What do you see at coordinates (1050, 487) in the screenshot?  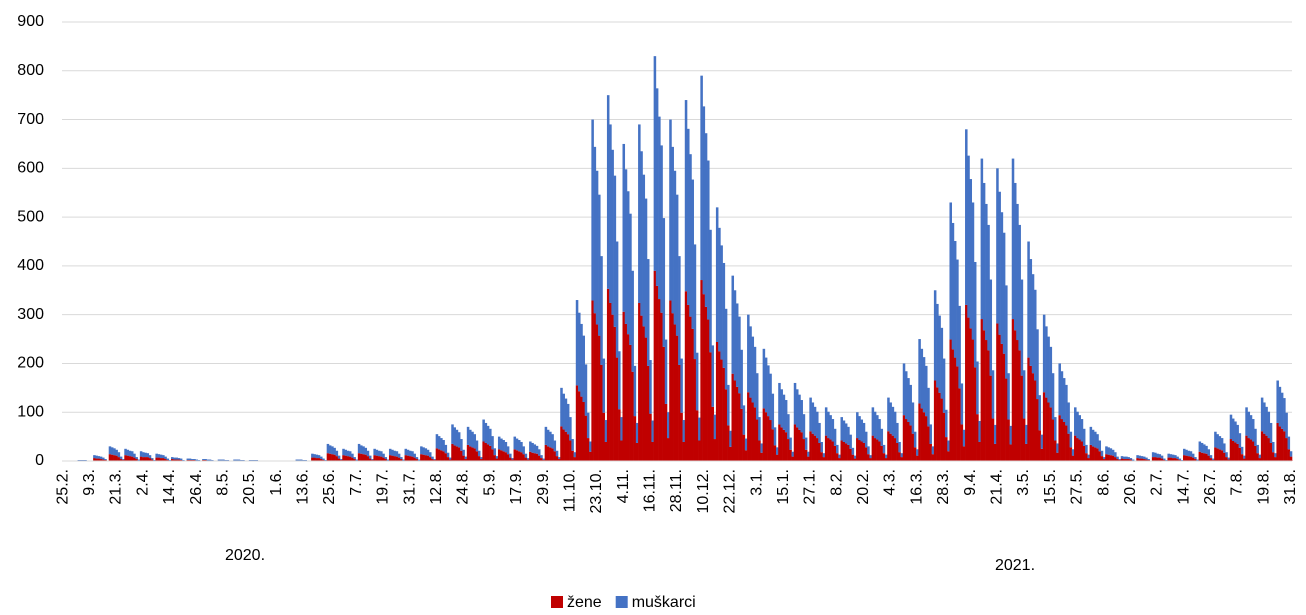 I see `x-tick-label: 15.5.` at bounding box center [1050, 487].